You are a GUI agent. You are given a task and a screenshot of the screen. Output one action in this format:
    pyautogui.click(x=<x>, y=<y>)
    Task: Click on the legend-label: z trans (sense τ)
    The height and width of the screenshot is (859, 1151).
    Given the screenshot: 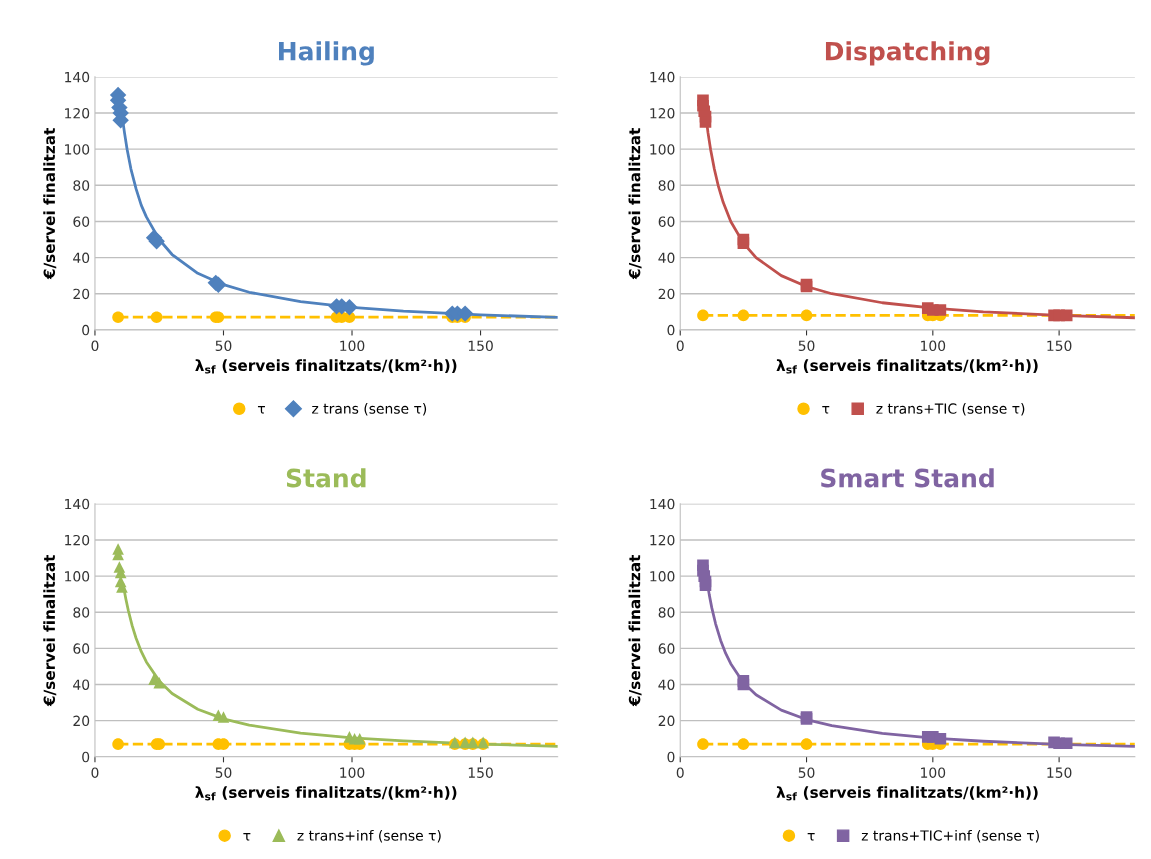 What is the action you would take?
    pyautogui.click(x=369, y=409)
    